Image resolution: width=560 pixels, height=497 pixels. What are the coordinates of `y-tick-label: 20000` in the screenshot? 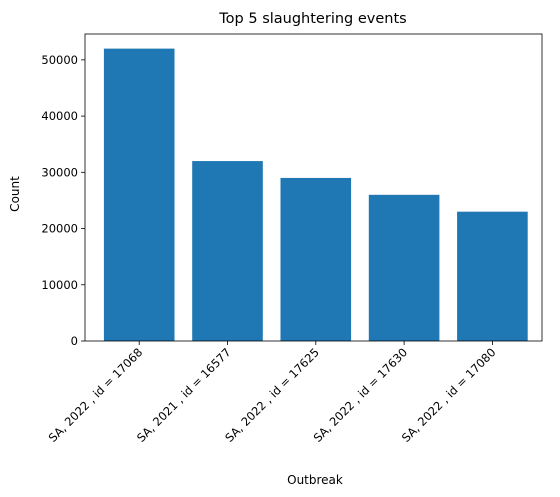 It's located at (59, 229).